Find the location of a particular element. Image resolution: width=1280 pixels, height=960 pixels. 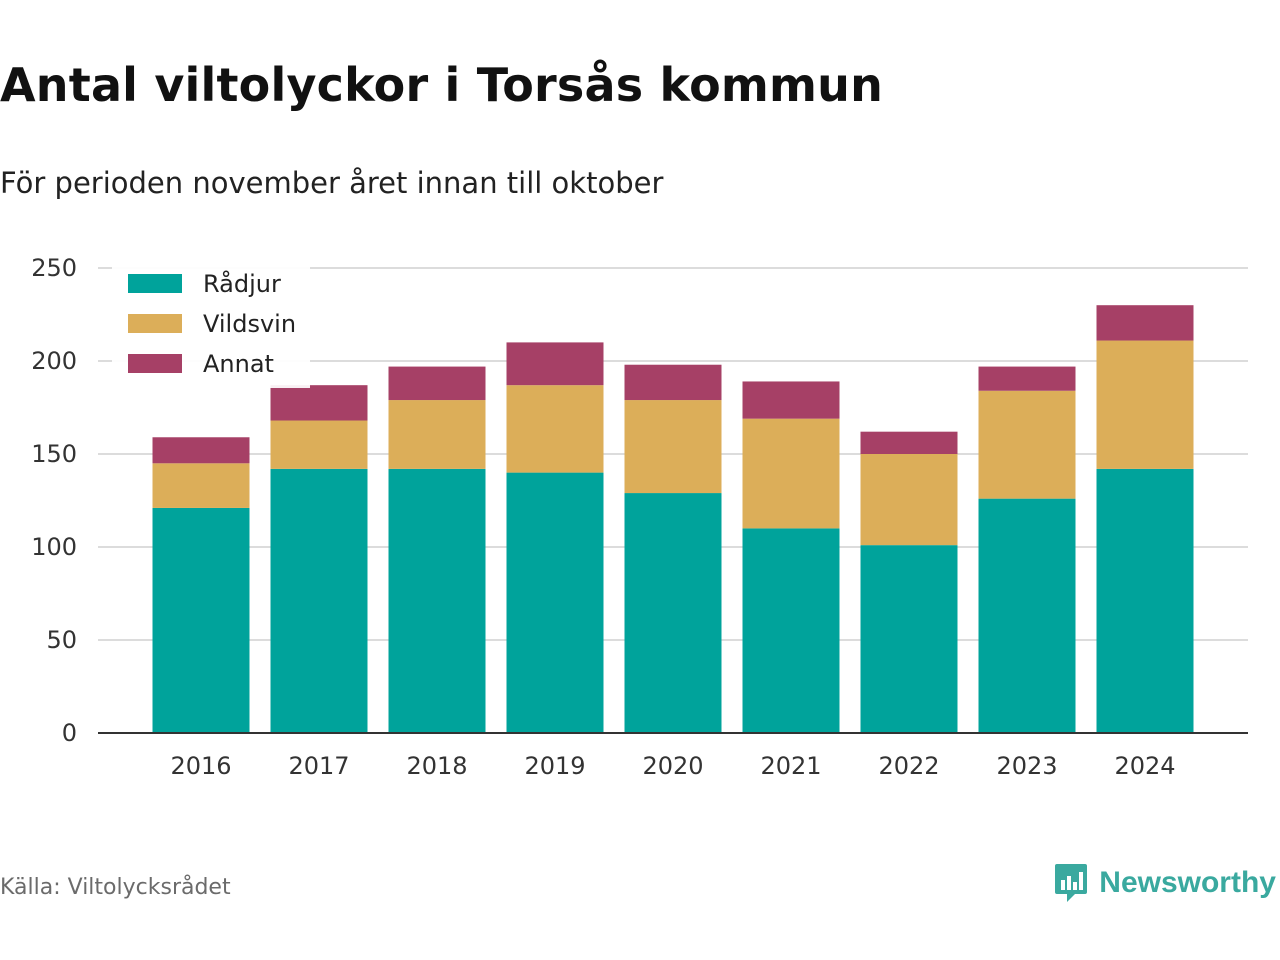

x-axis: 2016 2017 2018 2019 2020 2021 2022 2023 2024 is located at coordinates (673, 756).